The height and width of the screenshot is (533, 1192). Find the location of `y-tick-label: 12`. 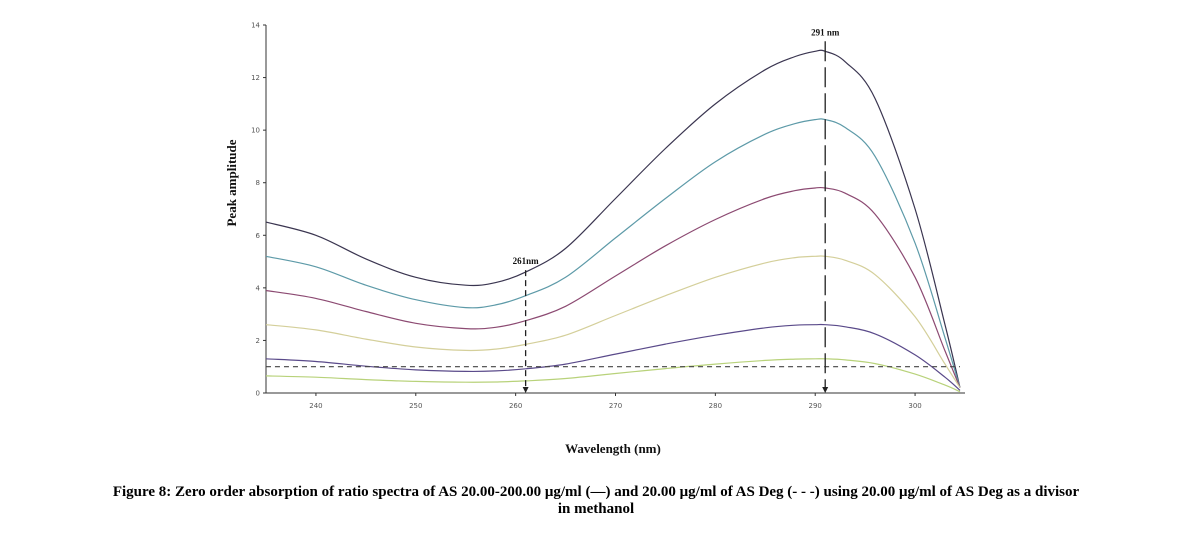

y-tick-label: 12 is located at coordinates (255, 78).